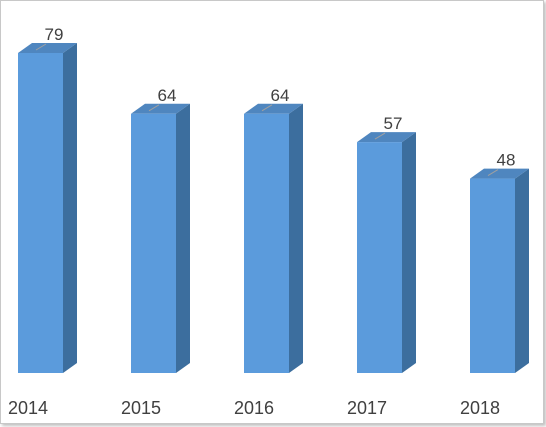  Describe the element at coordinates (266, 243) in the screenshot. I see `bar-2016` at that location.